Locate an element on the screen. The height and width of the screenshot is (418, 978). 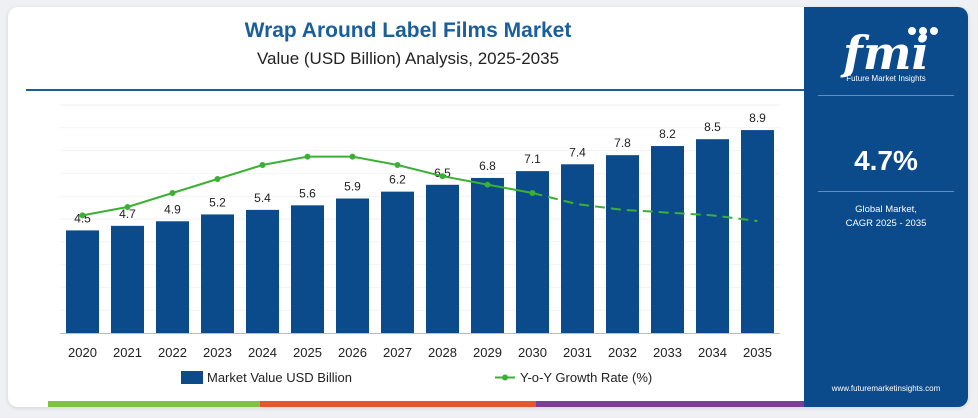
x-tick-label: 2024 is located at coordinates (262, 352).